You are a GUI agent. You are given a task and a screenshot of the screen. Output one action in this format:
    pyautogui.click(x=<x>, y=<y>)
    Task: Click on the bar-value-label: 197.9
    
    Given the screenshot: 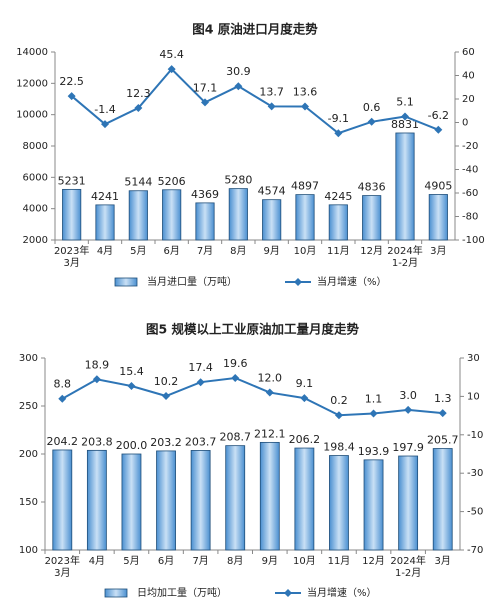 What is the action you would take?
    pyautogui.click(x=408, y=447)
    